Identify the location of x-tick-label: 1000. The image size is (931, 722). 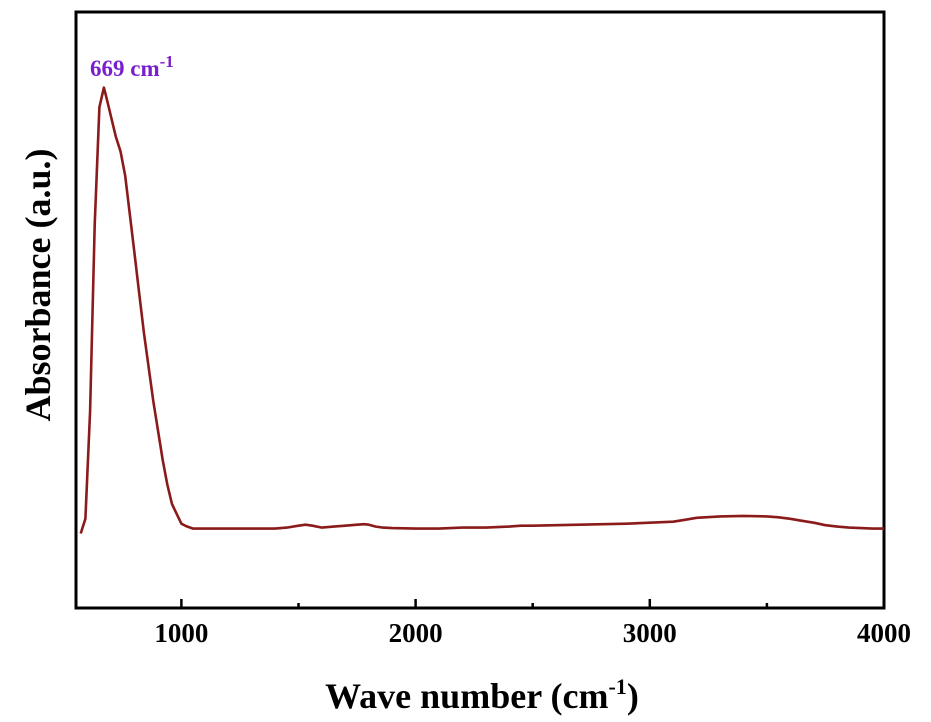
(181, 633).